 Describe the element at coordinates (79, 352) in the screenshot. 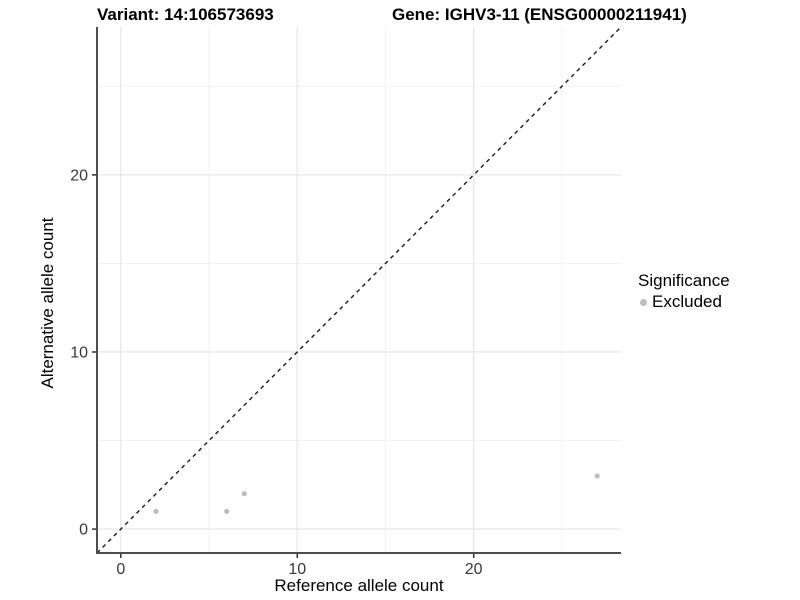

I see `y-tick-label: 10` at that location.